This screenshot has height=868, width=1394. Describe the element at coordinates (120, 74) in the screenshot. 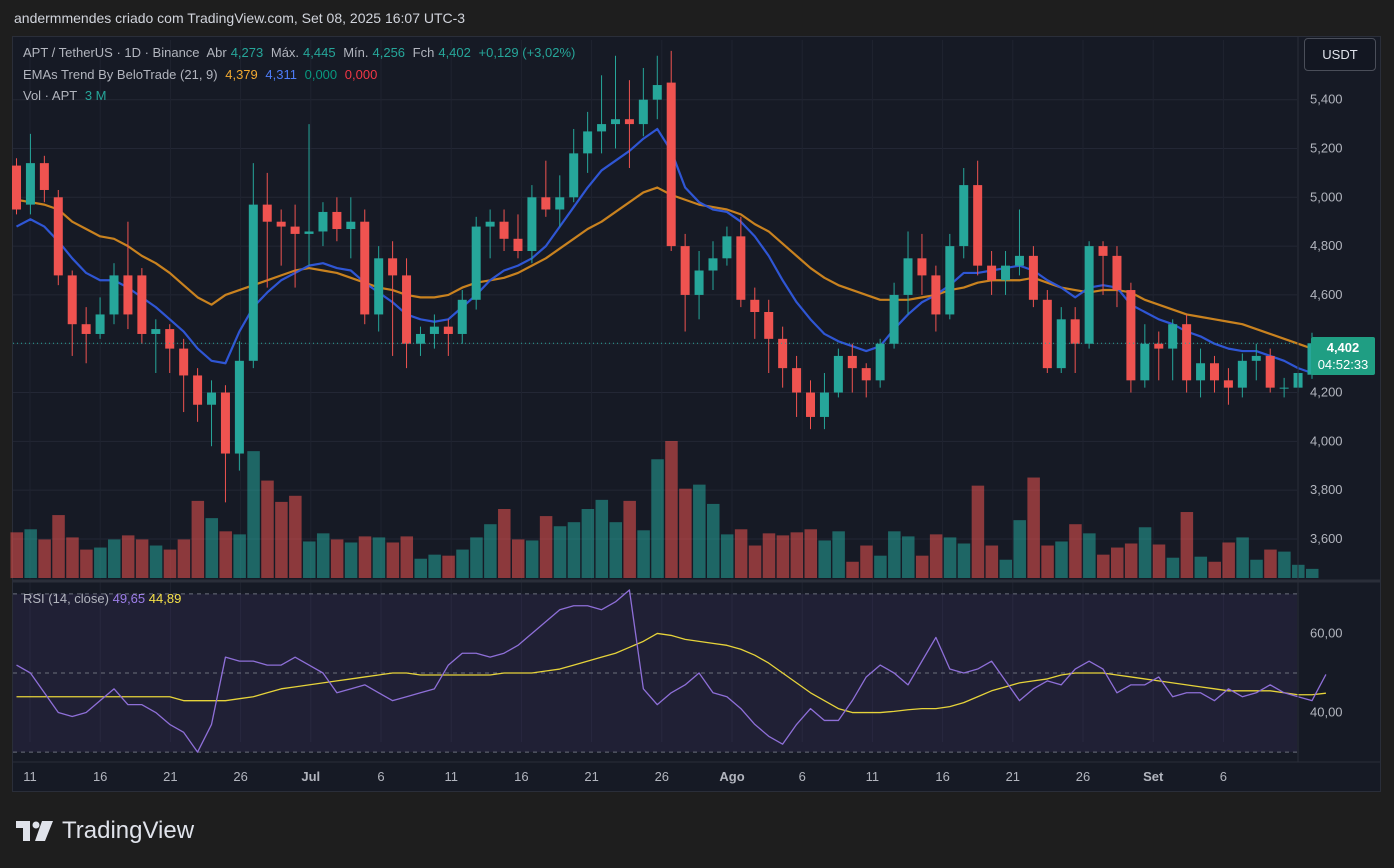

I see `ema-indicator-name: EMAs Trend By BeloTrade (21, 9)` at that location.